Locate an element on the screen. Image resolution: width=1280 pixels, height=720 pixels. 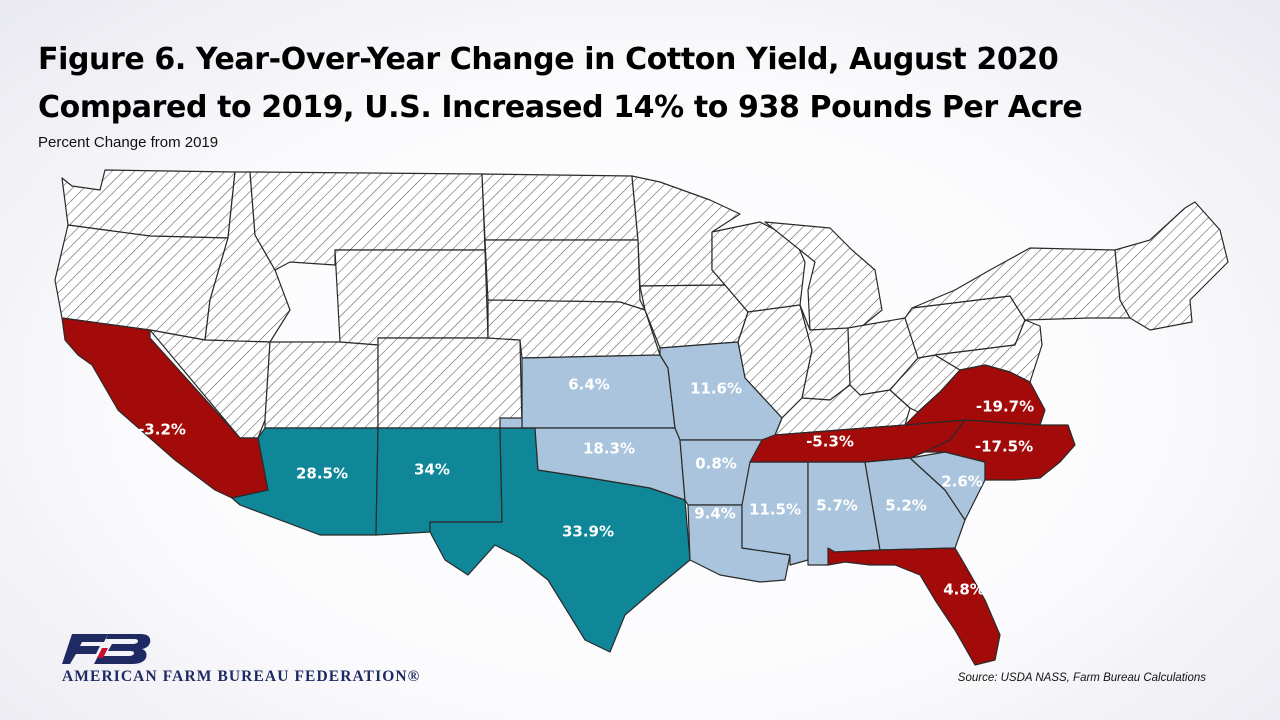
label-ca: -3.2% is located at coordinates (162, 430).